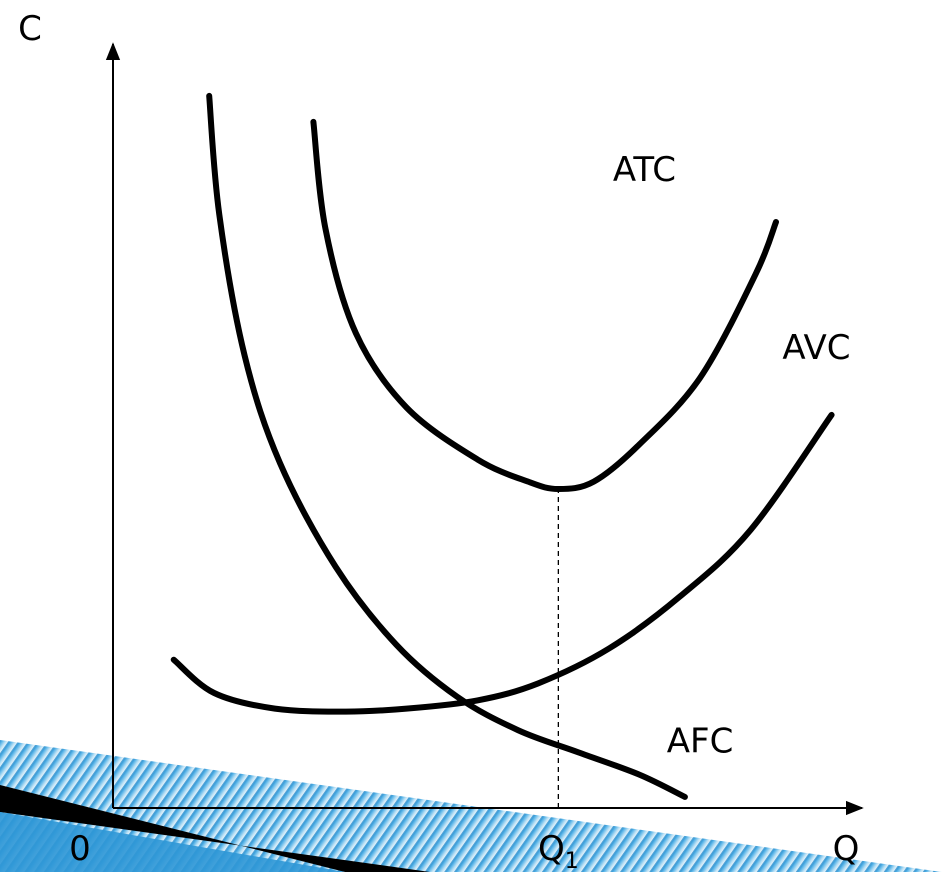 Image resolution: width=942 pixels, height=877 pixels. I want to click on x-axis-label: Q, so click(846, 849).